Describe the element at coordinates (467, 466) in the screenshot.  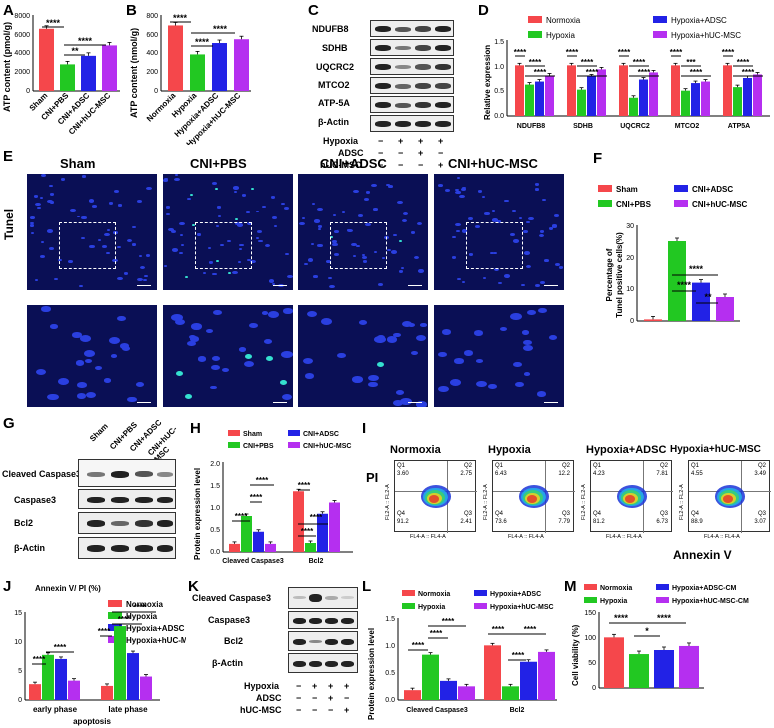
I see `quadrant-name: Q2` at that location.